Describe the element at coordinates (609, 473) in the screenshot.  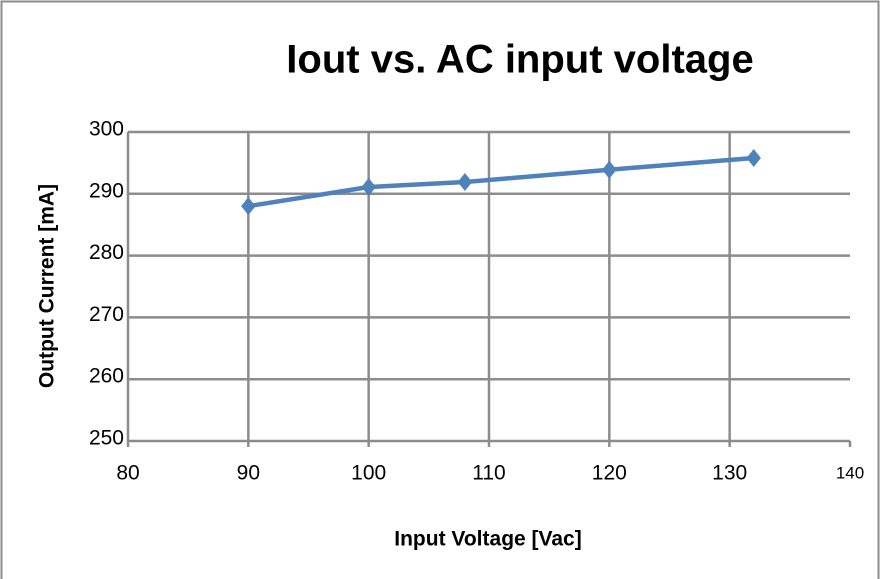
I see `x-tick-label: 120` at that location.